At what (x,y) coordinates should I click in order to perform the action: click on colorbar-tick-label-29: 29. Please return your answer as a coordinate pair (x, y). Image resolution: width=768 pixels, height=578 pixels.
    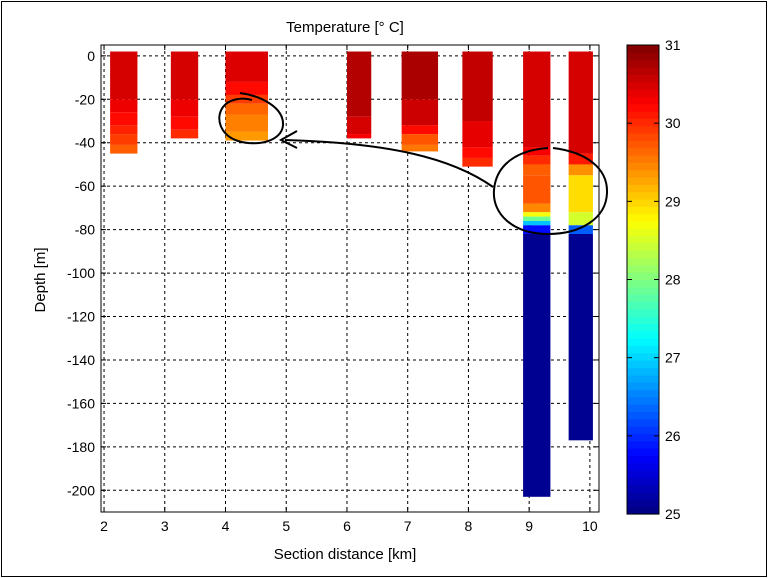
    Looking at the image, I should click on (673, 201).